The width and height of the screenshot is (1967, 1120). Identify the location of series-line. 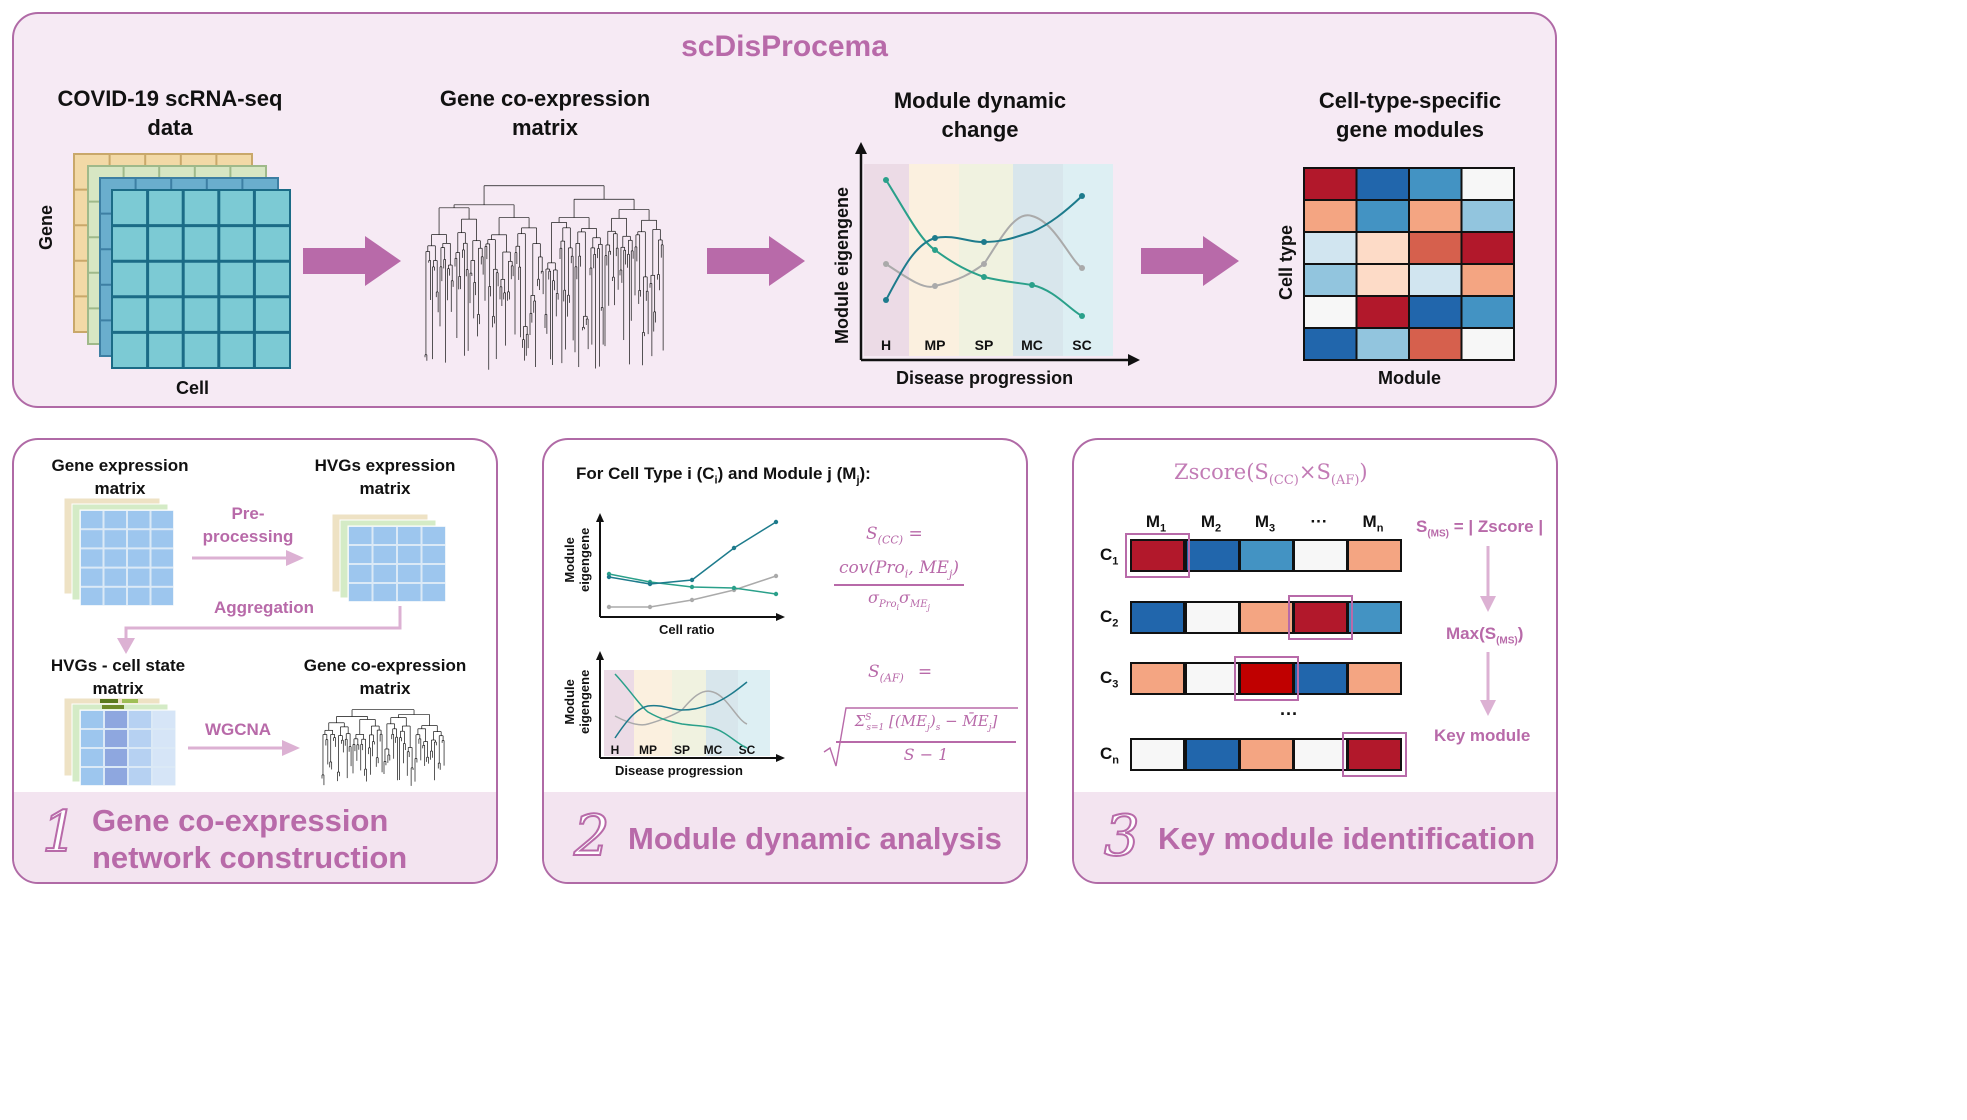
(692, 553).